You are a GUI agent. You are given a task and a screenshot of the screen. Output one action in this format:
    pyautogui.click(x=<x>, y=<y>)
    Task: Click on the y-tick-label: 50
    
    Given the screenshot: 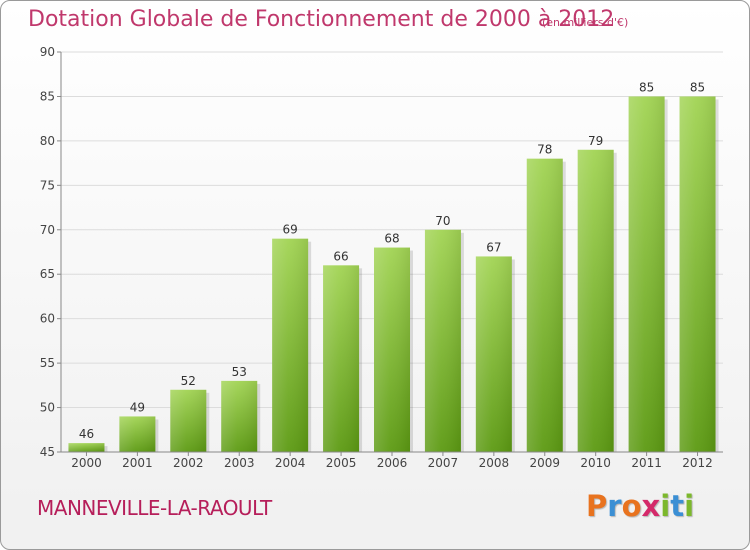 What is the action you would take?
    pyautogui.click(x=47, y=408)
    